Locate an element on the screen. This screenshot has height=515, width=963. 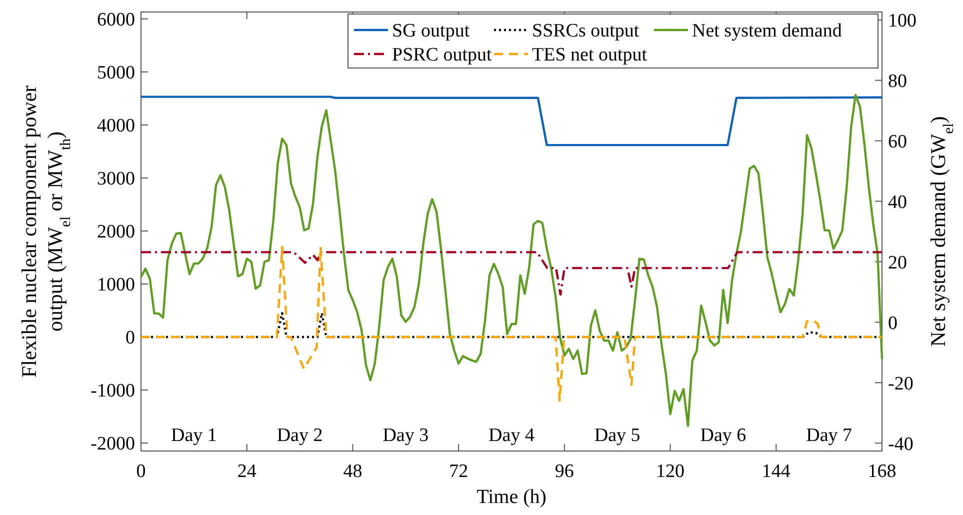
legend-label: SSRCs output is located at coordinates (586, 31).